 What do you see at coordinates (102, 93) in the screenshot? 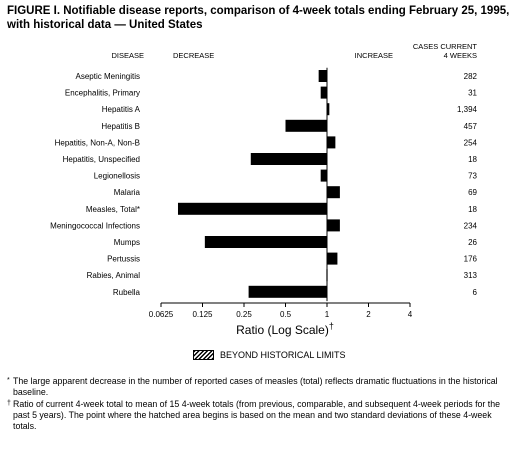
I see `category-label: Encephalitis, Primary` at bounding box center [102, 93].